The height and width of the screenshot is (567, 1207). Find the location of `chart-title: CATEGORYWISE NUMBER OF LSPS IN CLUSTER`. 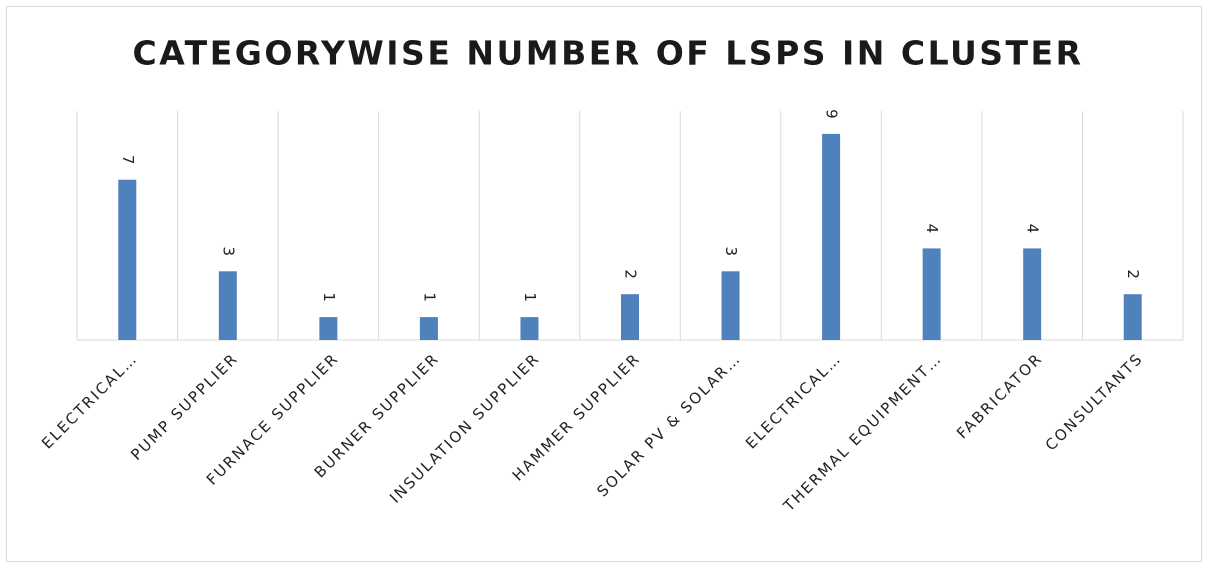

chart-title: CATEGORYWISE NUMBER OF LSPS IN CLUSTER is located at coordinates (607, 53).